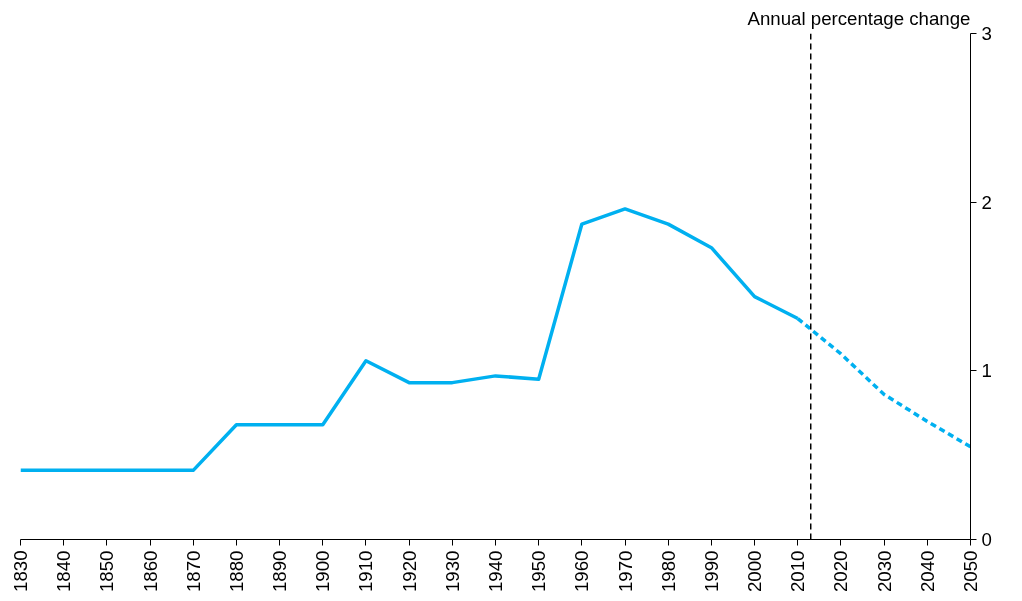  Describe the element at coordinates (236, 571) in the screenshot. I see `x-tick-label: 1880` at that location.